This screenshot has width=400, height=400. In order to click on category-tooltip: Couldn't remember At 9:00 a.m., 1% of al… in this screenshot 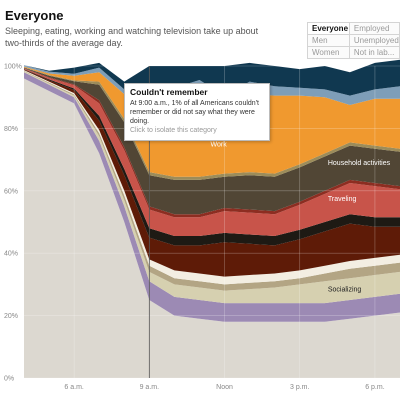, I will do `click(197, 112)`.